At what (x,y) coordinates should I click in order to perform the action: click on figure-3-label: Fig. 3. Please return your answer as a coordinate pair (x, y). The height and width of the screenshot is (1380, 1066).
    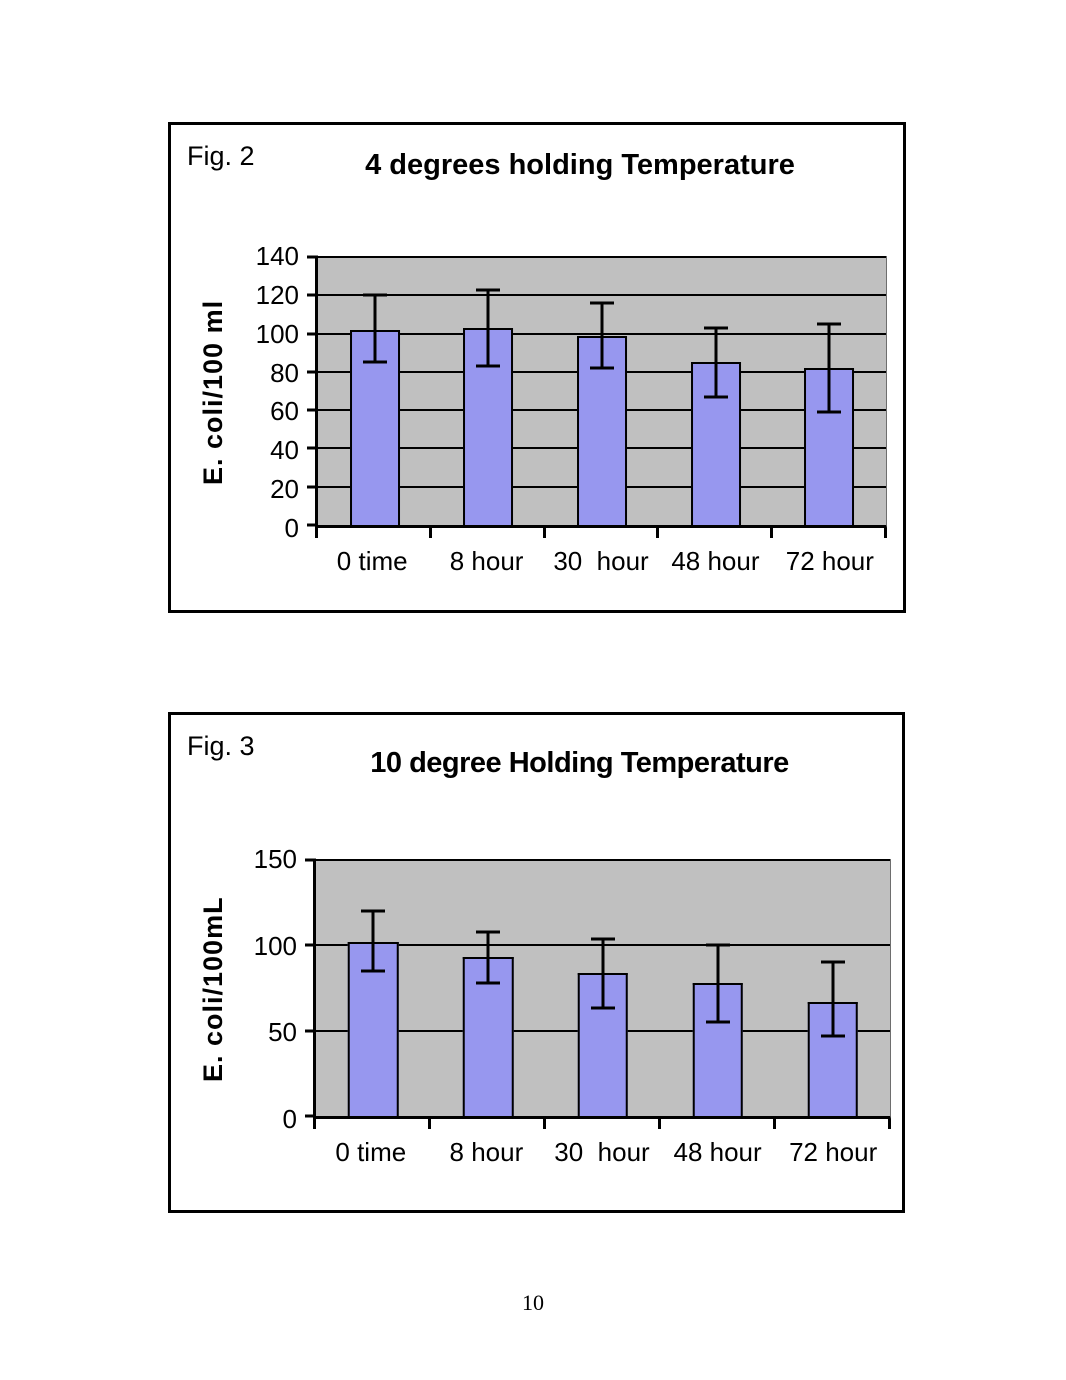
    Looking at the image, I should click on (221, 746).